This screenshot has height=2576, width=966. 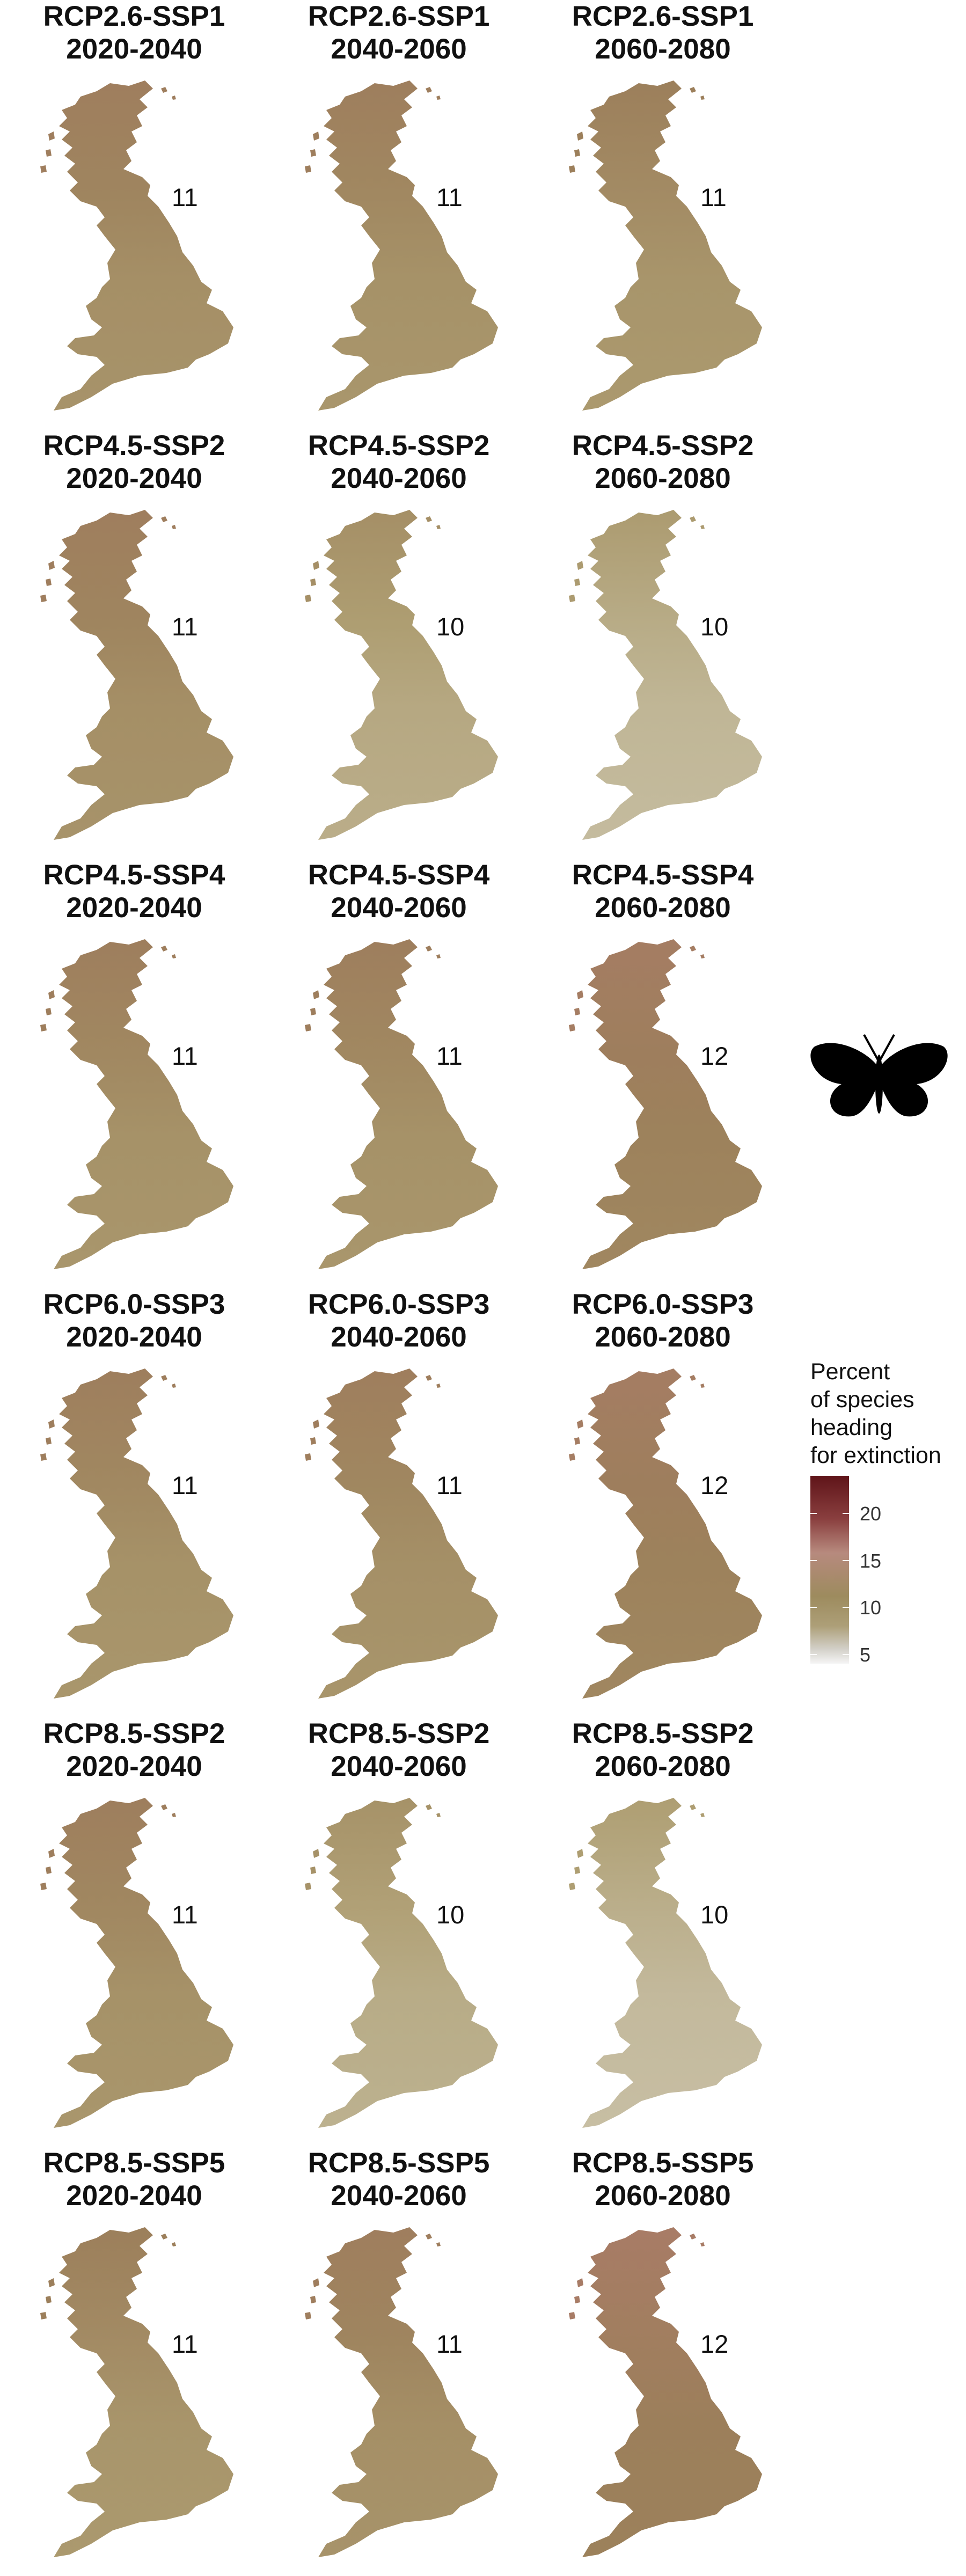 What do you see at coordinates (399, 2163) in the screenshot?
I see `panel-scenario: RCP8.5-SSP5` at bounding box center [399, 2163].